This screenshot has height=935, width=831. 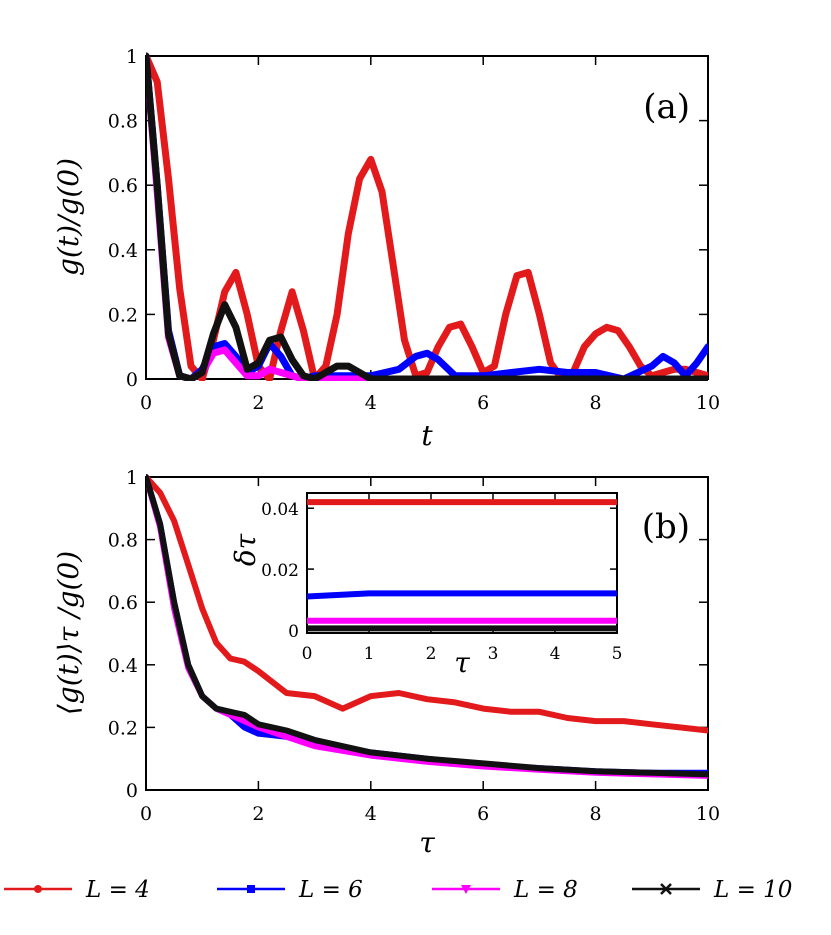 I want to click on legend-label: L = 6, so click(x=330, y=890).